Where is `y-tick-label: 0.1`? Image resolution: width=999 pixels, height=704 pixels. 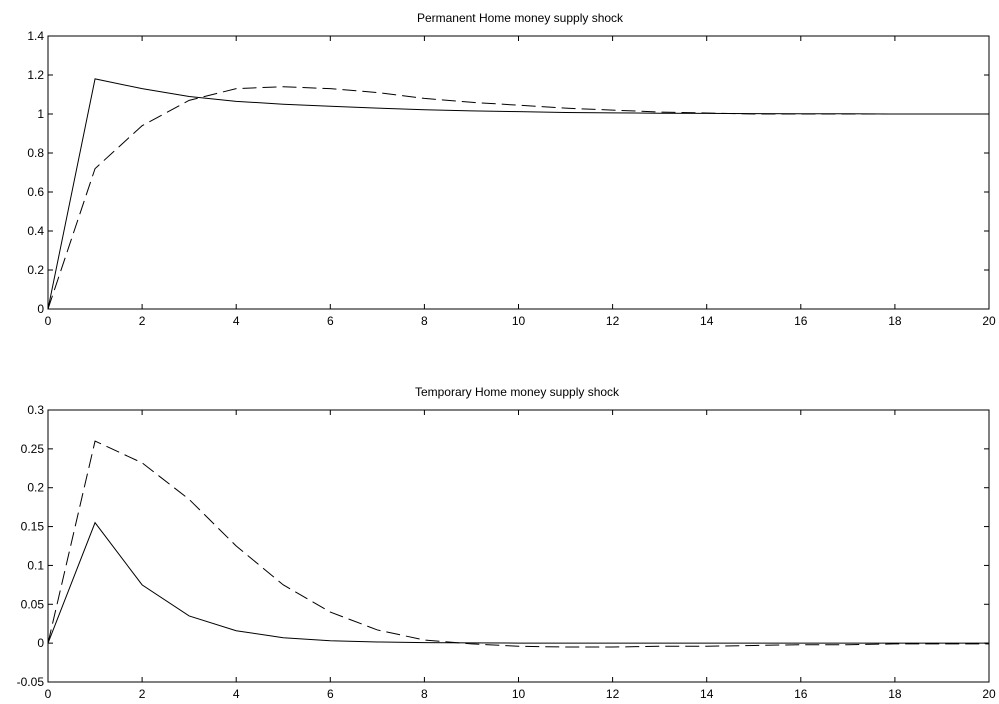
y-tick-label: 0.1 is located at coordinates (35, 565).